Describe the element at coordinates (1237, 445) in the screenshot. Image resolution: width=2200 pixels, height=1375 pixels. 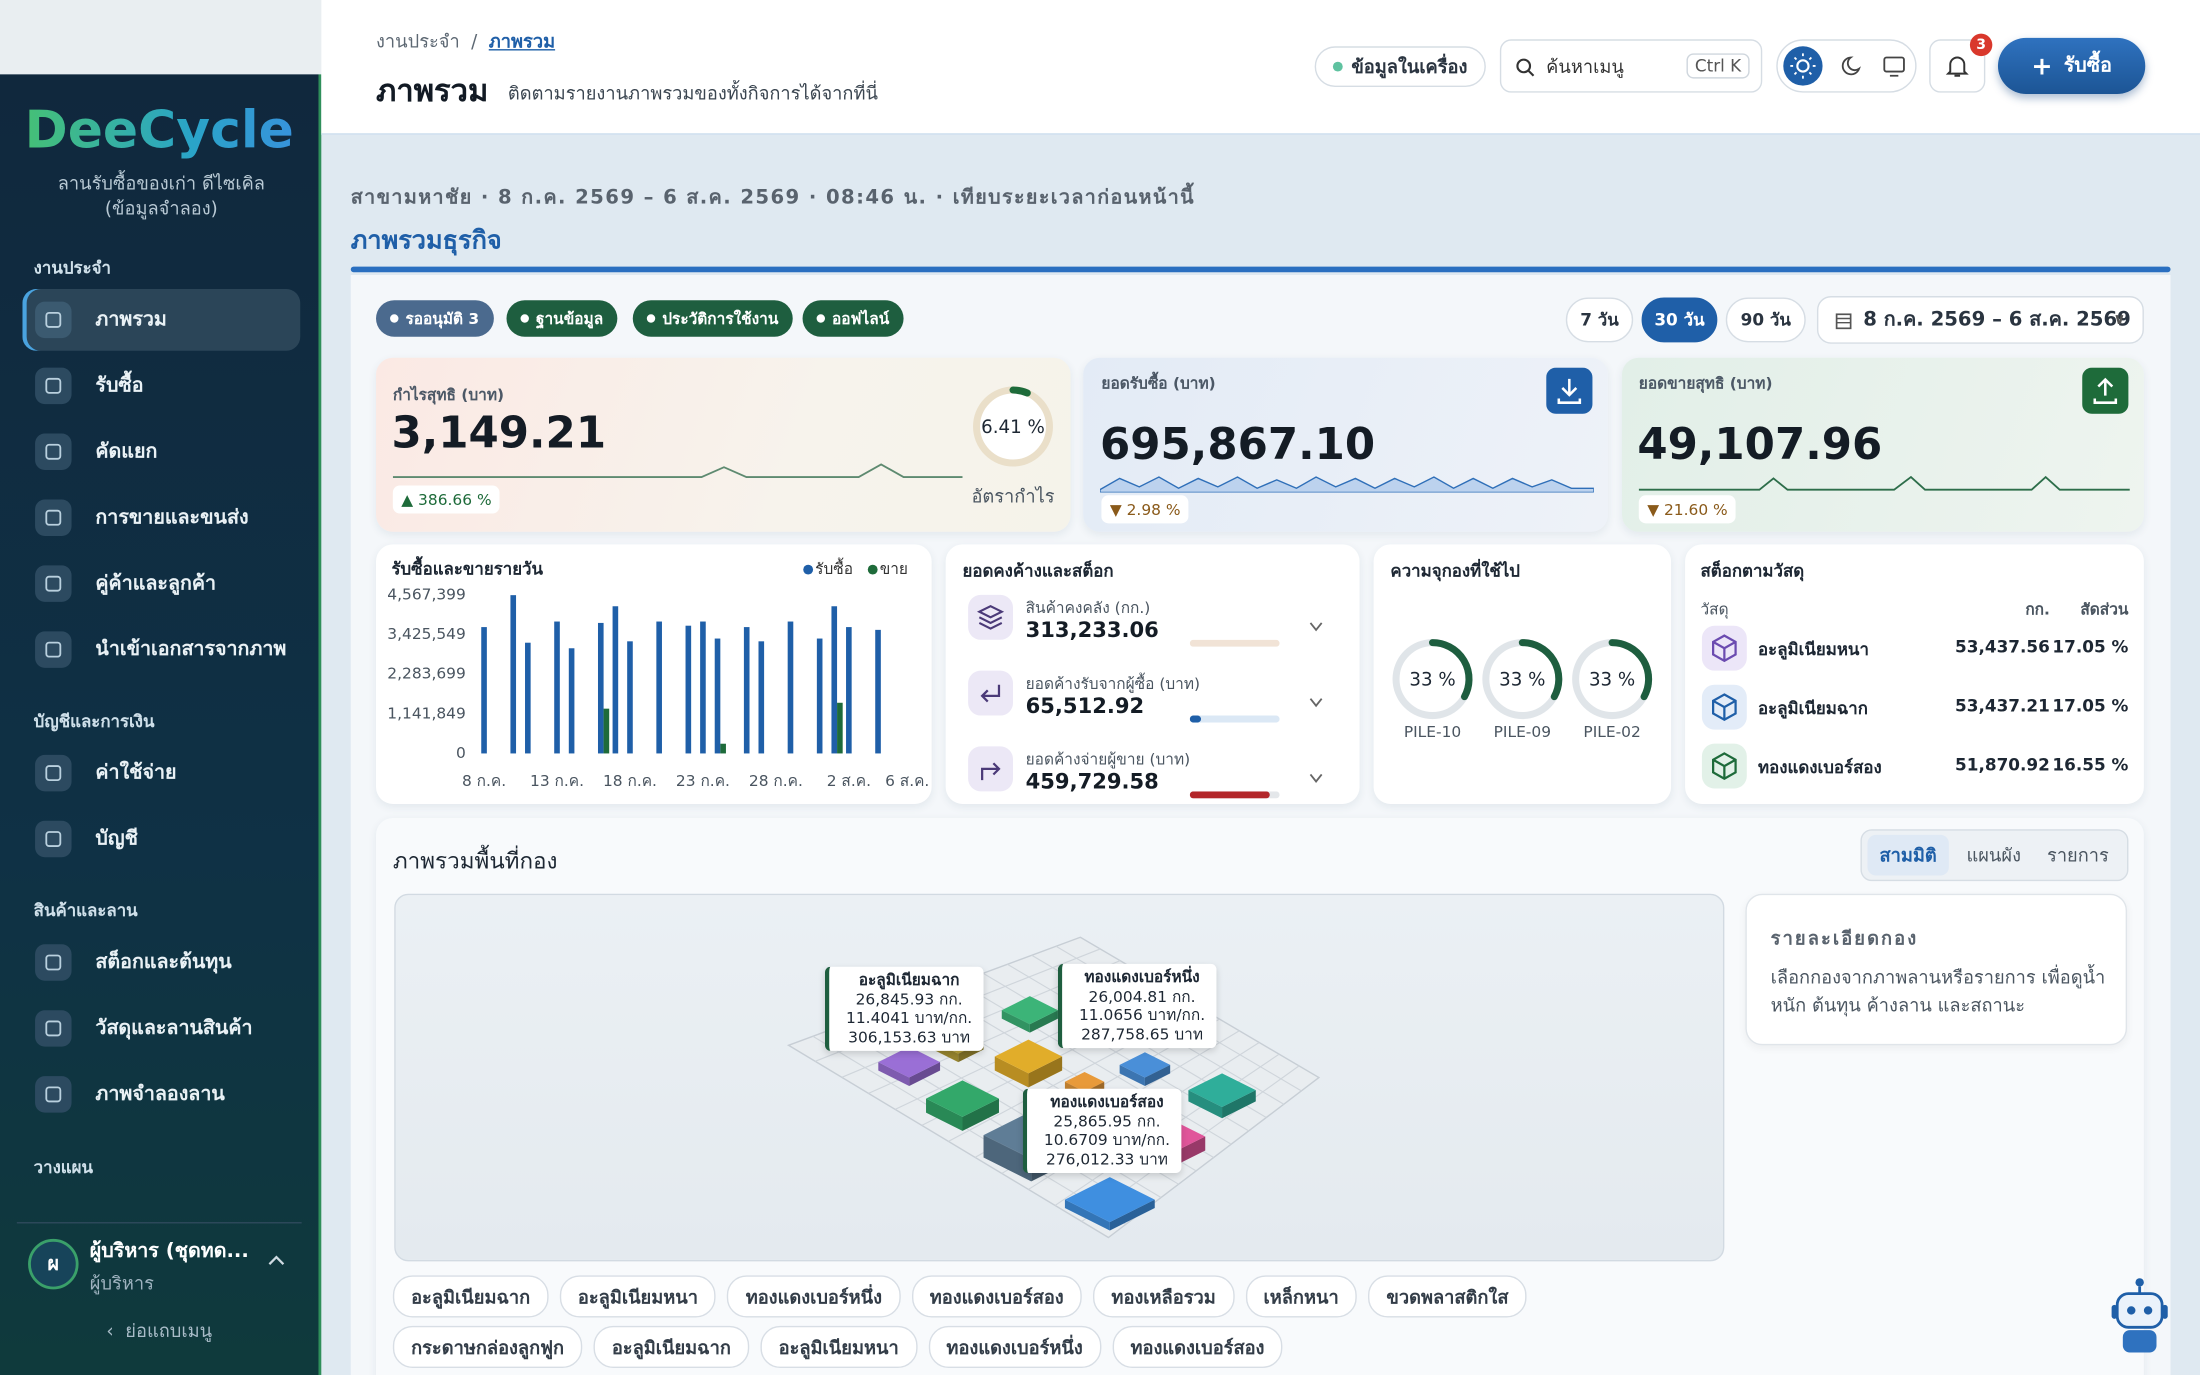
I see `kpi-value: 695,867.10` at that location.